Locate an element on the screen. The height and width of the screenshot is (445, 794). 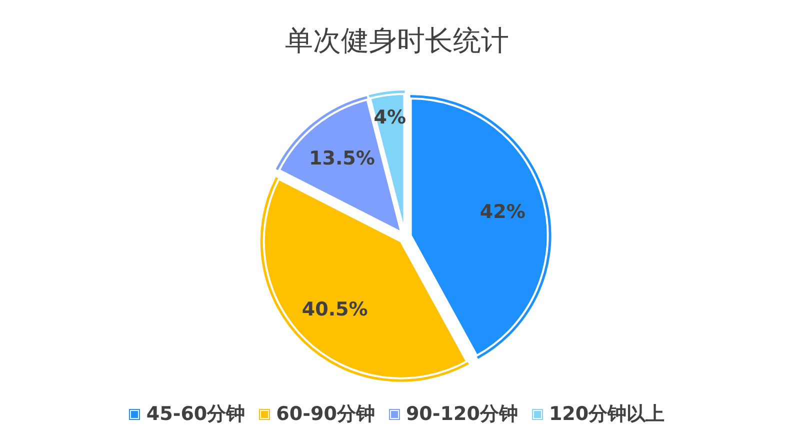
data-label: 42% is located at coordinates (503, 211).